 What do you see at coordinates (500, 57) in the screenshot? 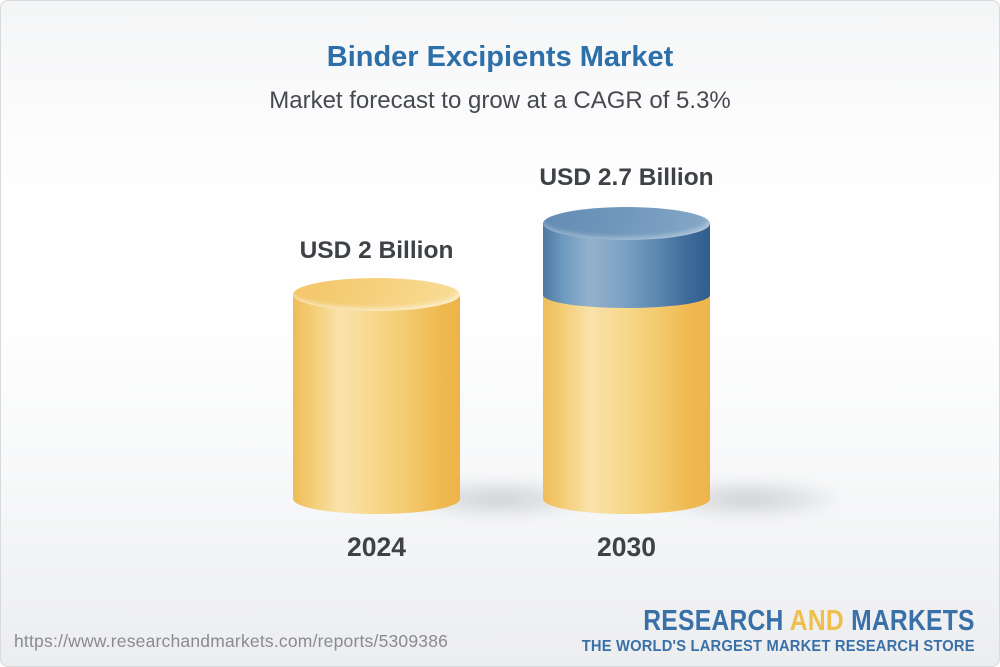
I see `page-title: Binder Excipients Market` at bounding box center [500, 57].